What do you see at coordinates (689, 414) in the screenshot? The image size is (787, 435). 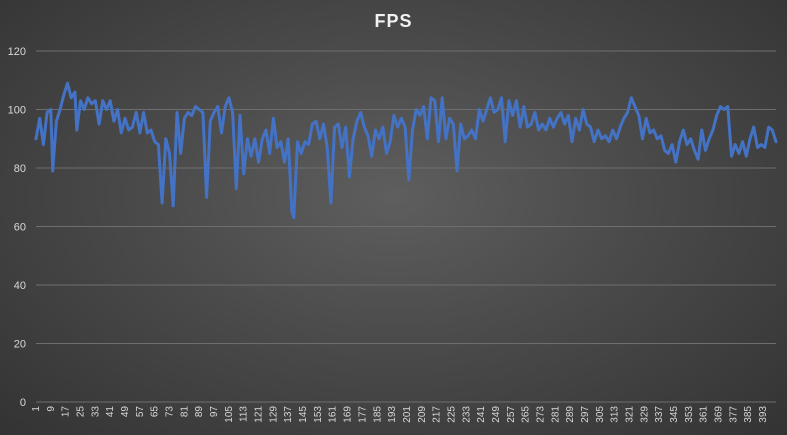 I see `x-tick-label: 353` at bounding box center [689, 414].